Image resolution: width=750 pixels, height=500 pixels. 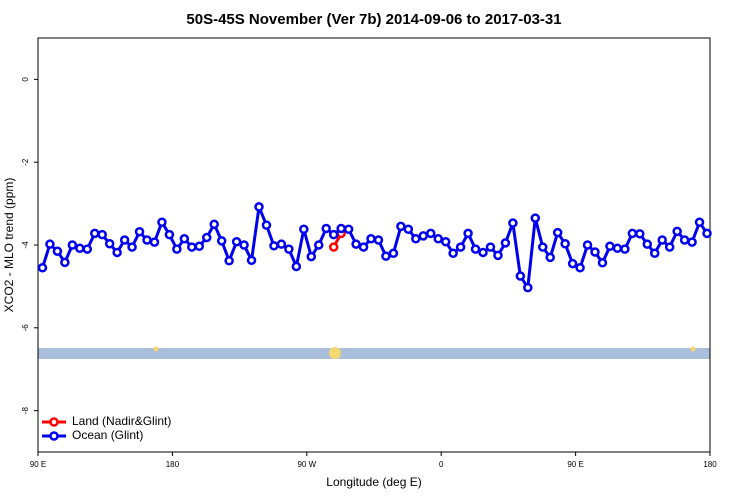 What do you see at coordinates (306, 464) in the screenshot?
I see `x-tick-label: 90 W` at bounding box center [306, 464].